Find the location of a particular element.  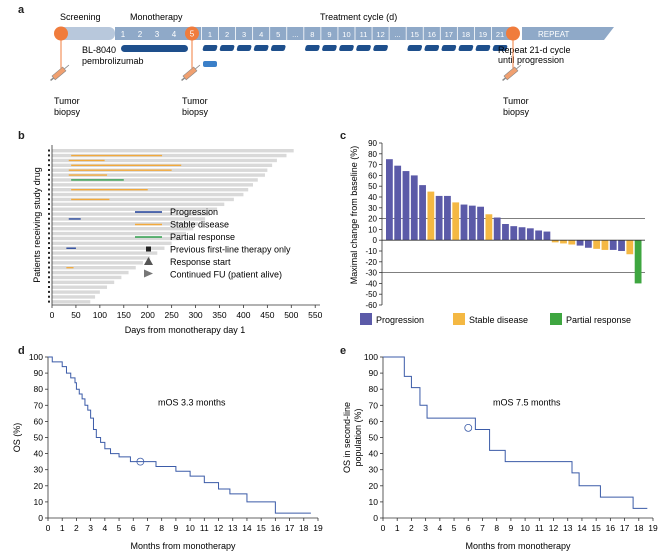

repeat-label: REPEAT is located at coordinates (554, 34).